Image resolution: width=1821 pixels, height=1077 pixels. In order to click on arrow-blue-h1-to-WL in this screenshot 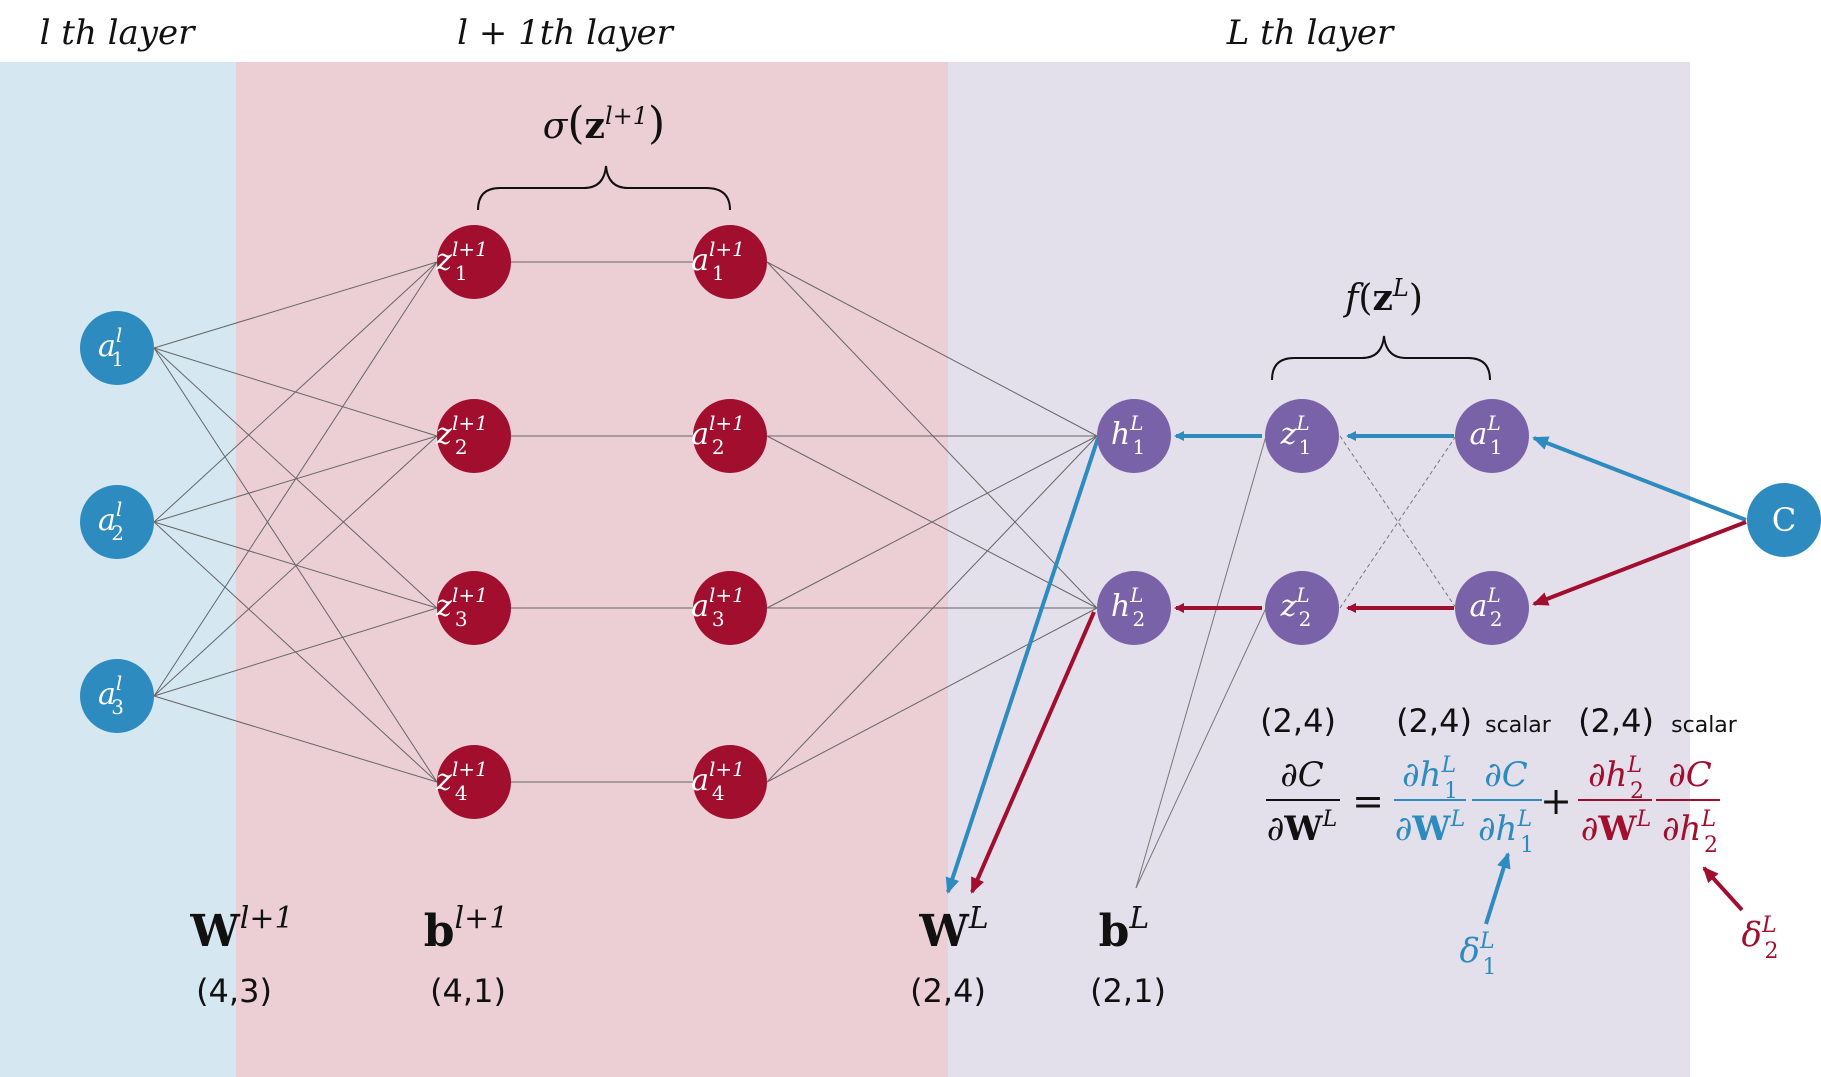, I will do `click(1022, 665)`.